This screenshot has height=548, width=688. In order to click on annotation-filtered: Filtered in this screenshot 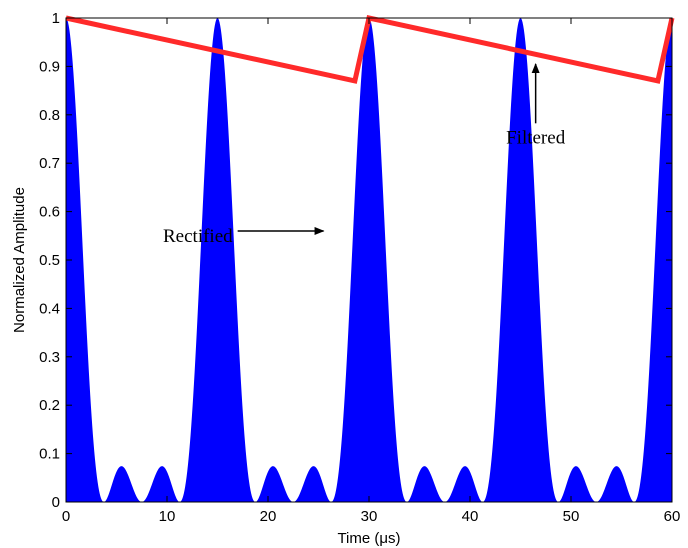, I will do `click(536, 137)`.